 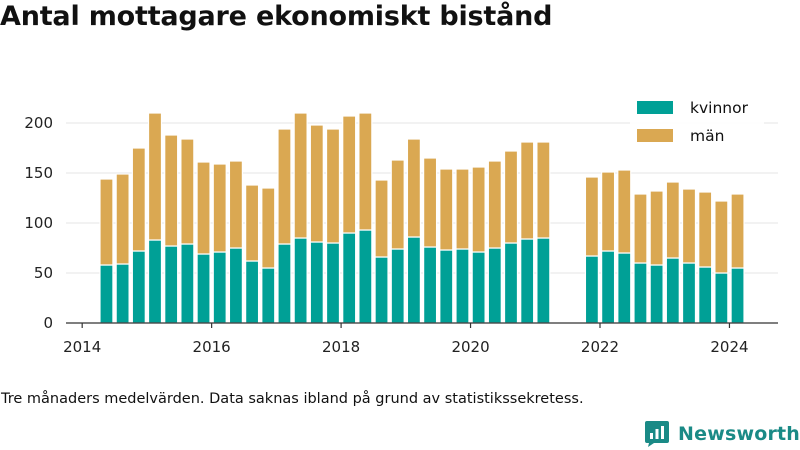 I want to click on x-tick-label: 2016, so click(x=212, y=347).